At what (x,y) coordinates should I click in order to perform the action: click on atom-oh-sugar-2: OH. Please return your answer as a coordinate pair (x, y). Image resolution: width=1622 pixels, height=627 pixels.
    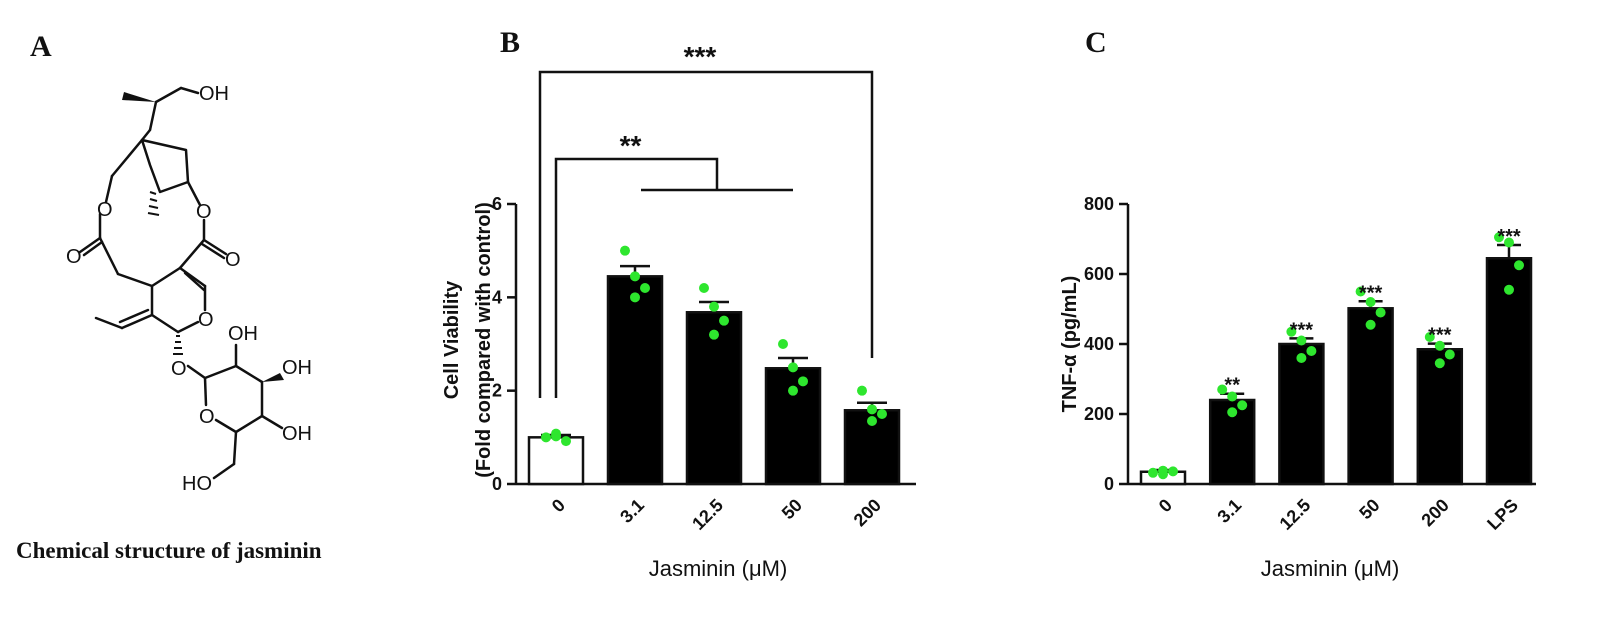
    Looking at the image, I should click on (243, 334).